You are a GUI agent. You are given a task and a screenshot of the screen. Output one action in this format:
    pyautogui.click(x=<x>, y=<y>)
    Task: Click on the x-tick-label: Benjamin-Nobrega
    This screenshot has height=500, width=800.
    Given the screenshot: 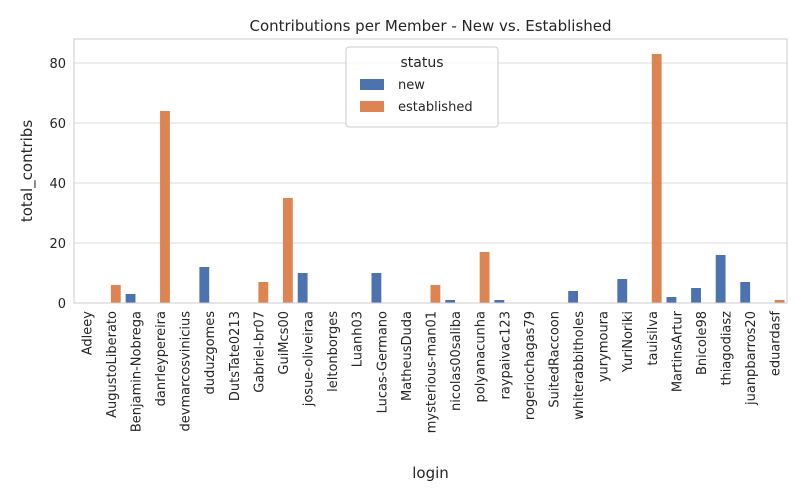 What is the action you would take?
    pyautogui.click(x=136, y=371)
    